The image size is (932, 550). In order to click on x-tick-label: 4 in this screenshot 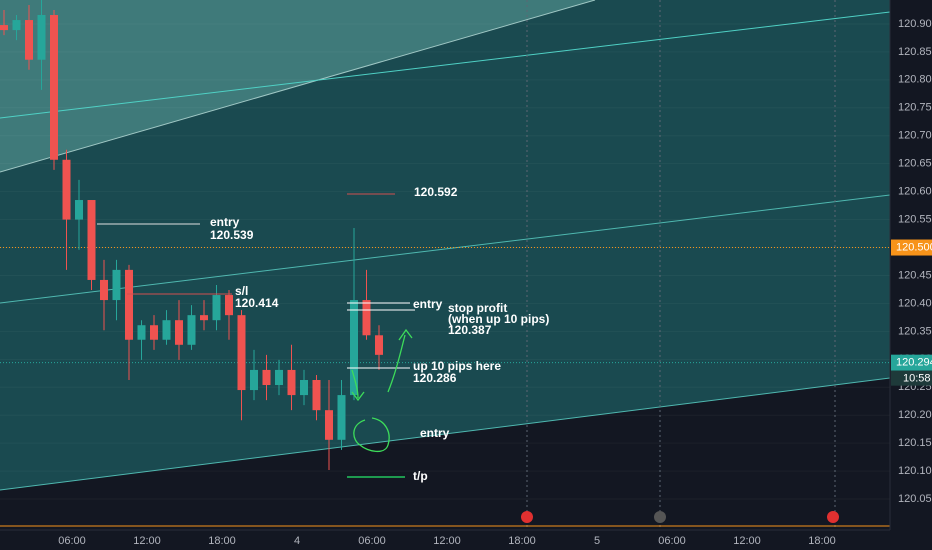, I will do `click(297, 541)`.